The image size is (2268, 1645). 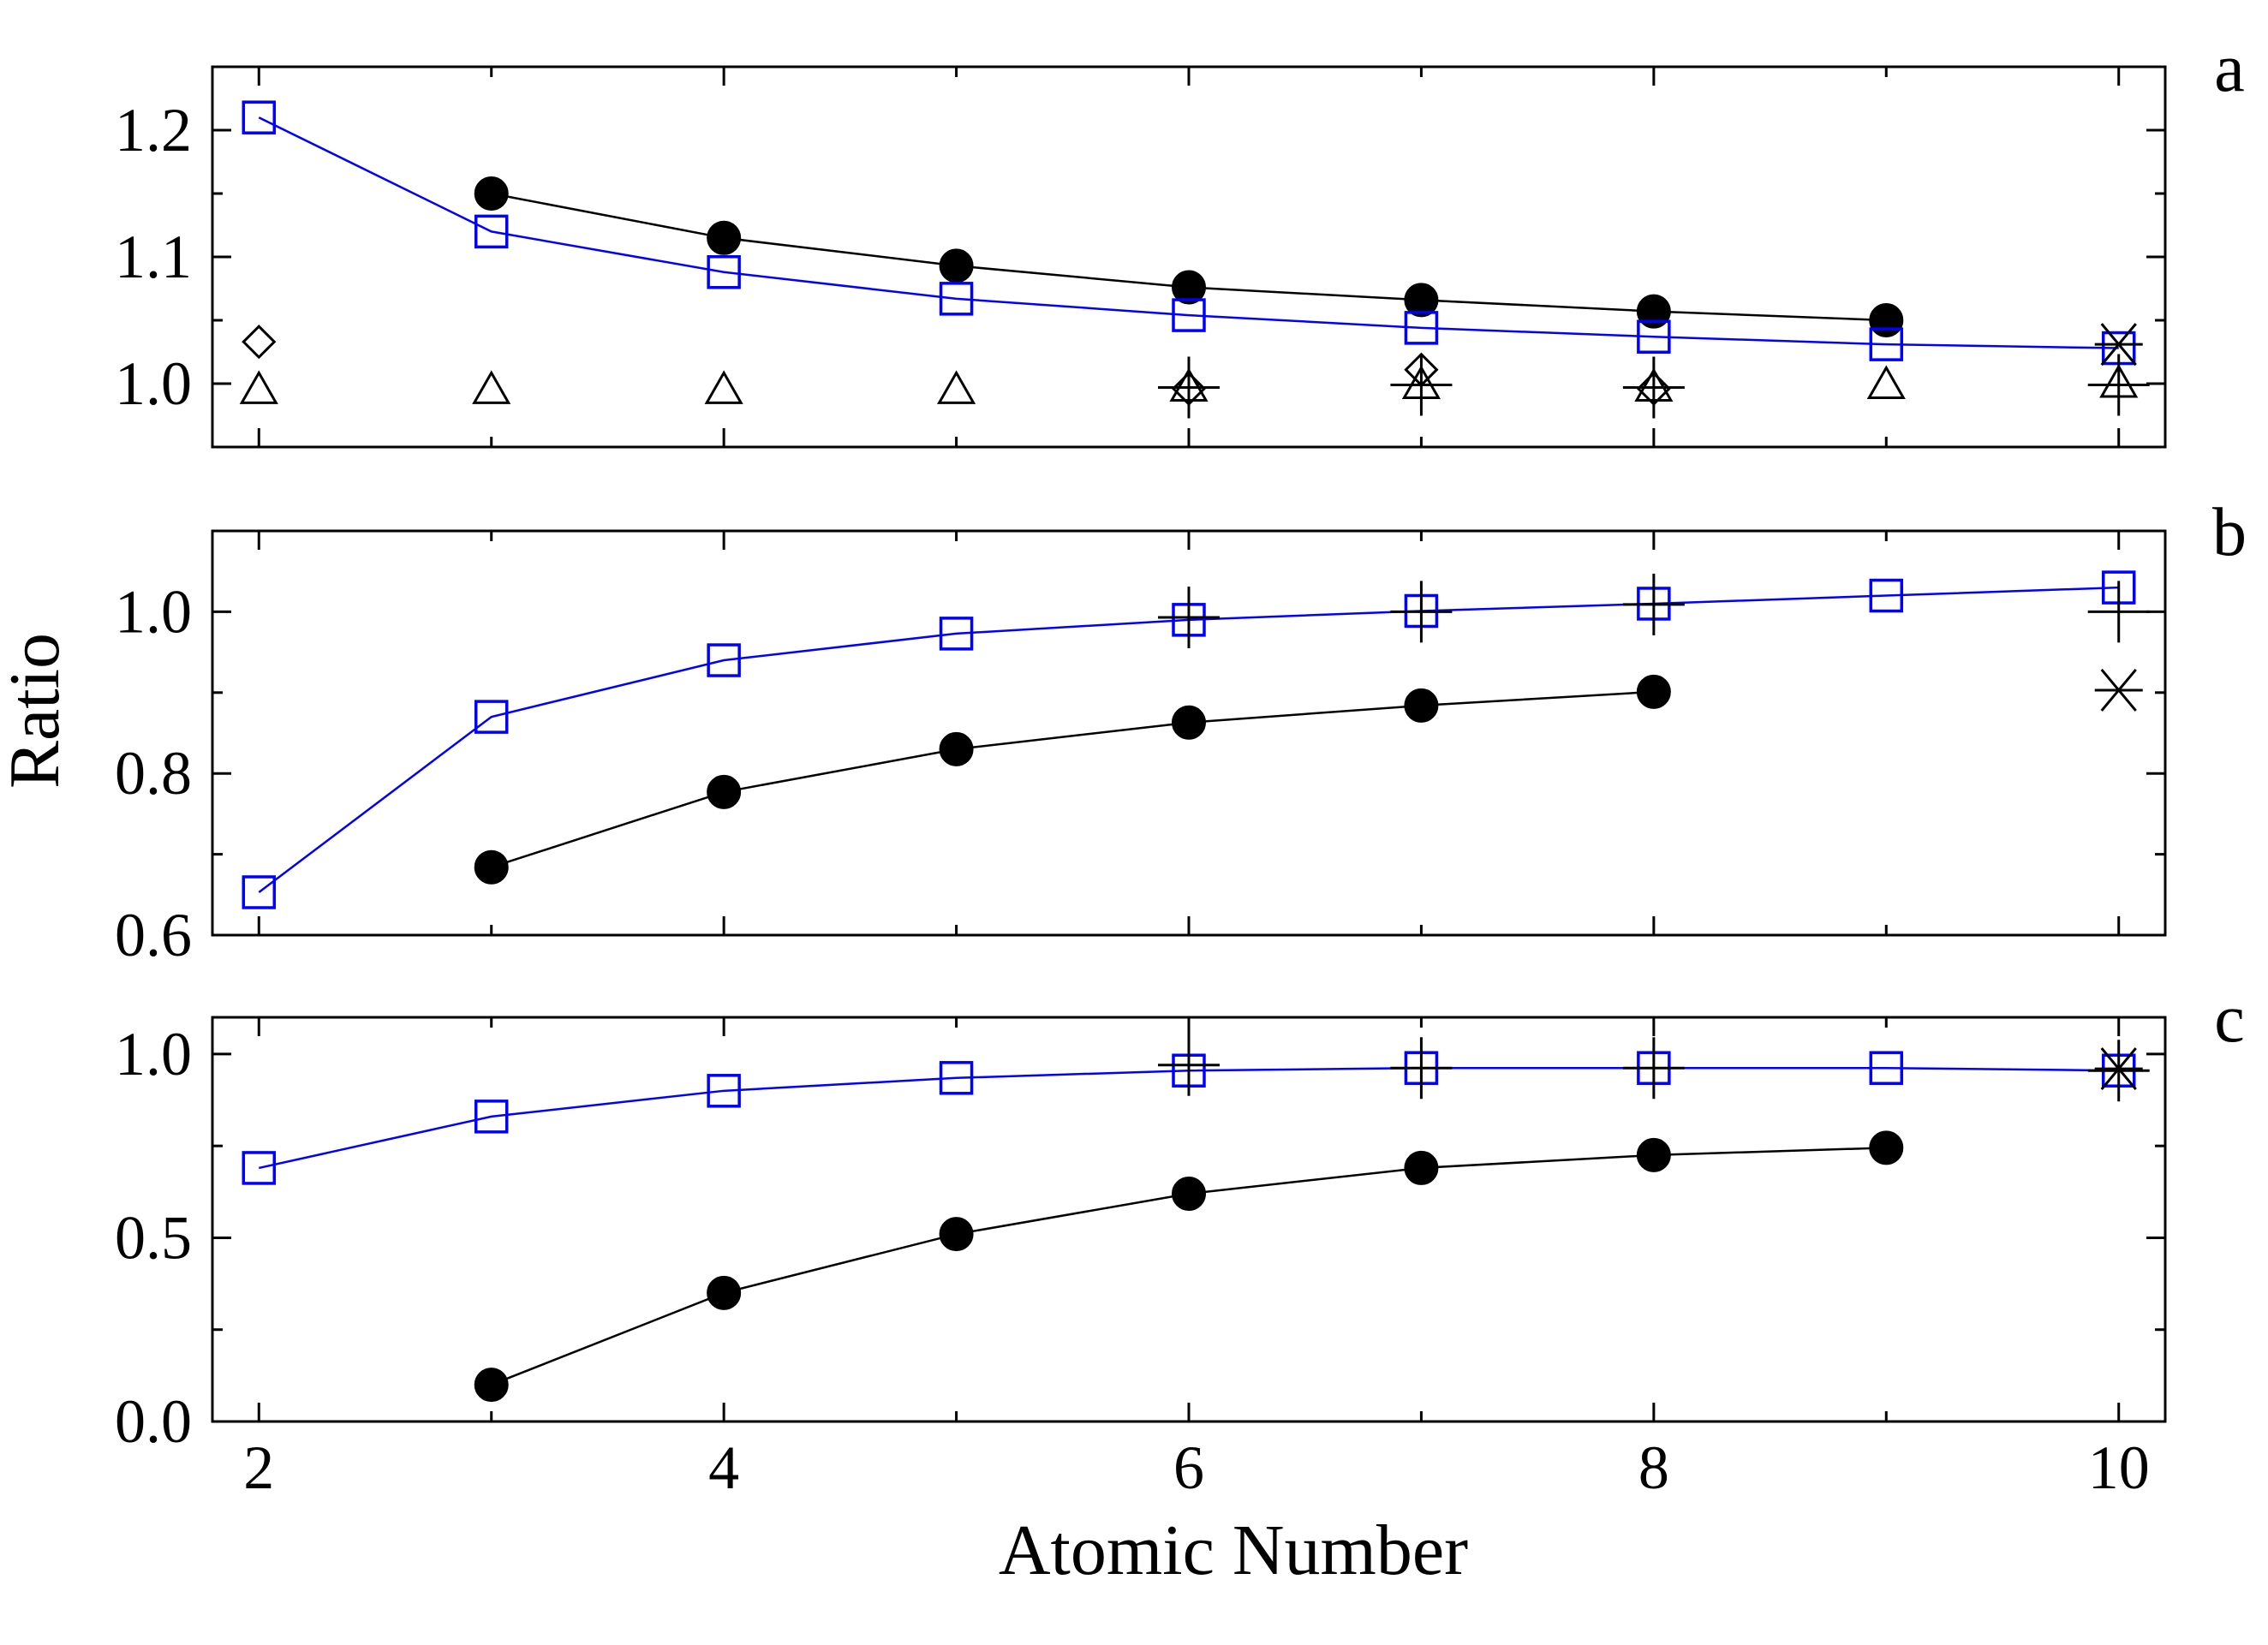 I want to click on y-tick-label: 0.5, so click(x=154, y=1237).